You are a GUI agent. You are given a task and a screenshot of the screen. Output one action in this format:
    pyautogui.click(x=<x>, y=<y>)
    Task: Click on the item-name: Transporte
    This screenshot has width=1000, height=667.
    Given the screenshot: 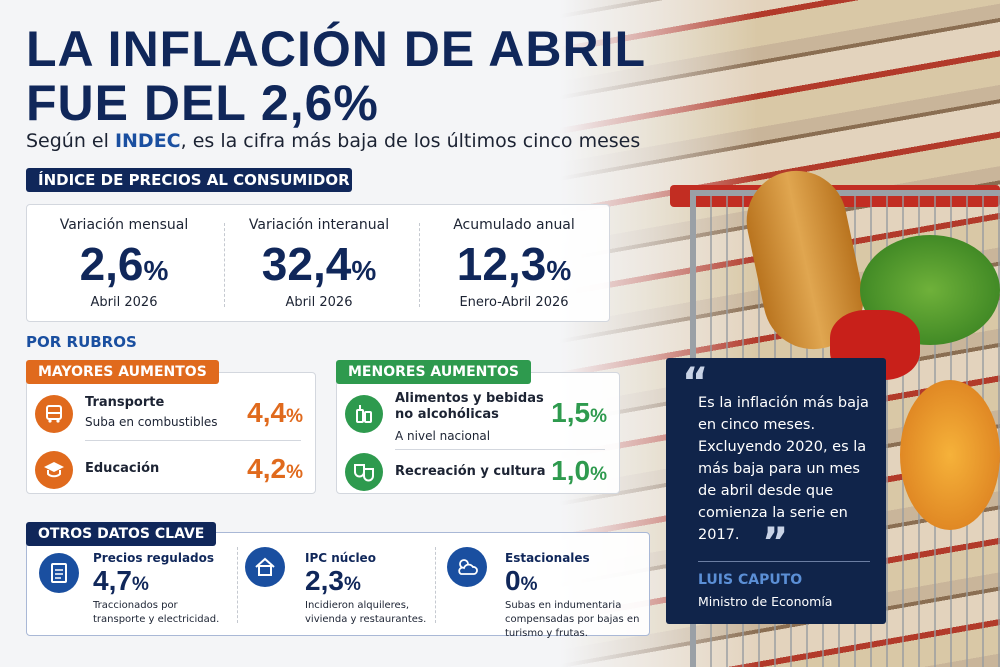 What is the action you would take?
    pyautogui.click(x=125, y=402)
    